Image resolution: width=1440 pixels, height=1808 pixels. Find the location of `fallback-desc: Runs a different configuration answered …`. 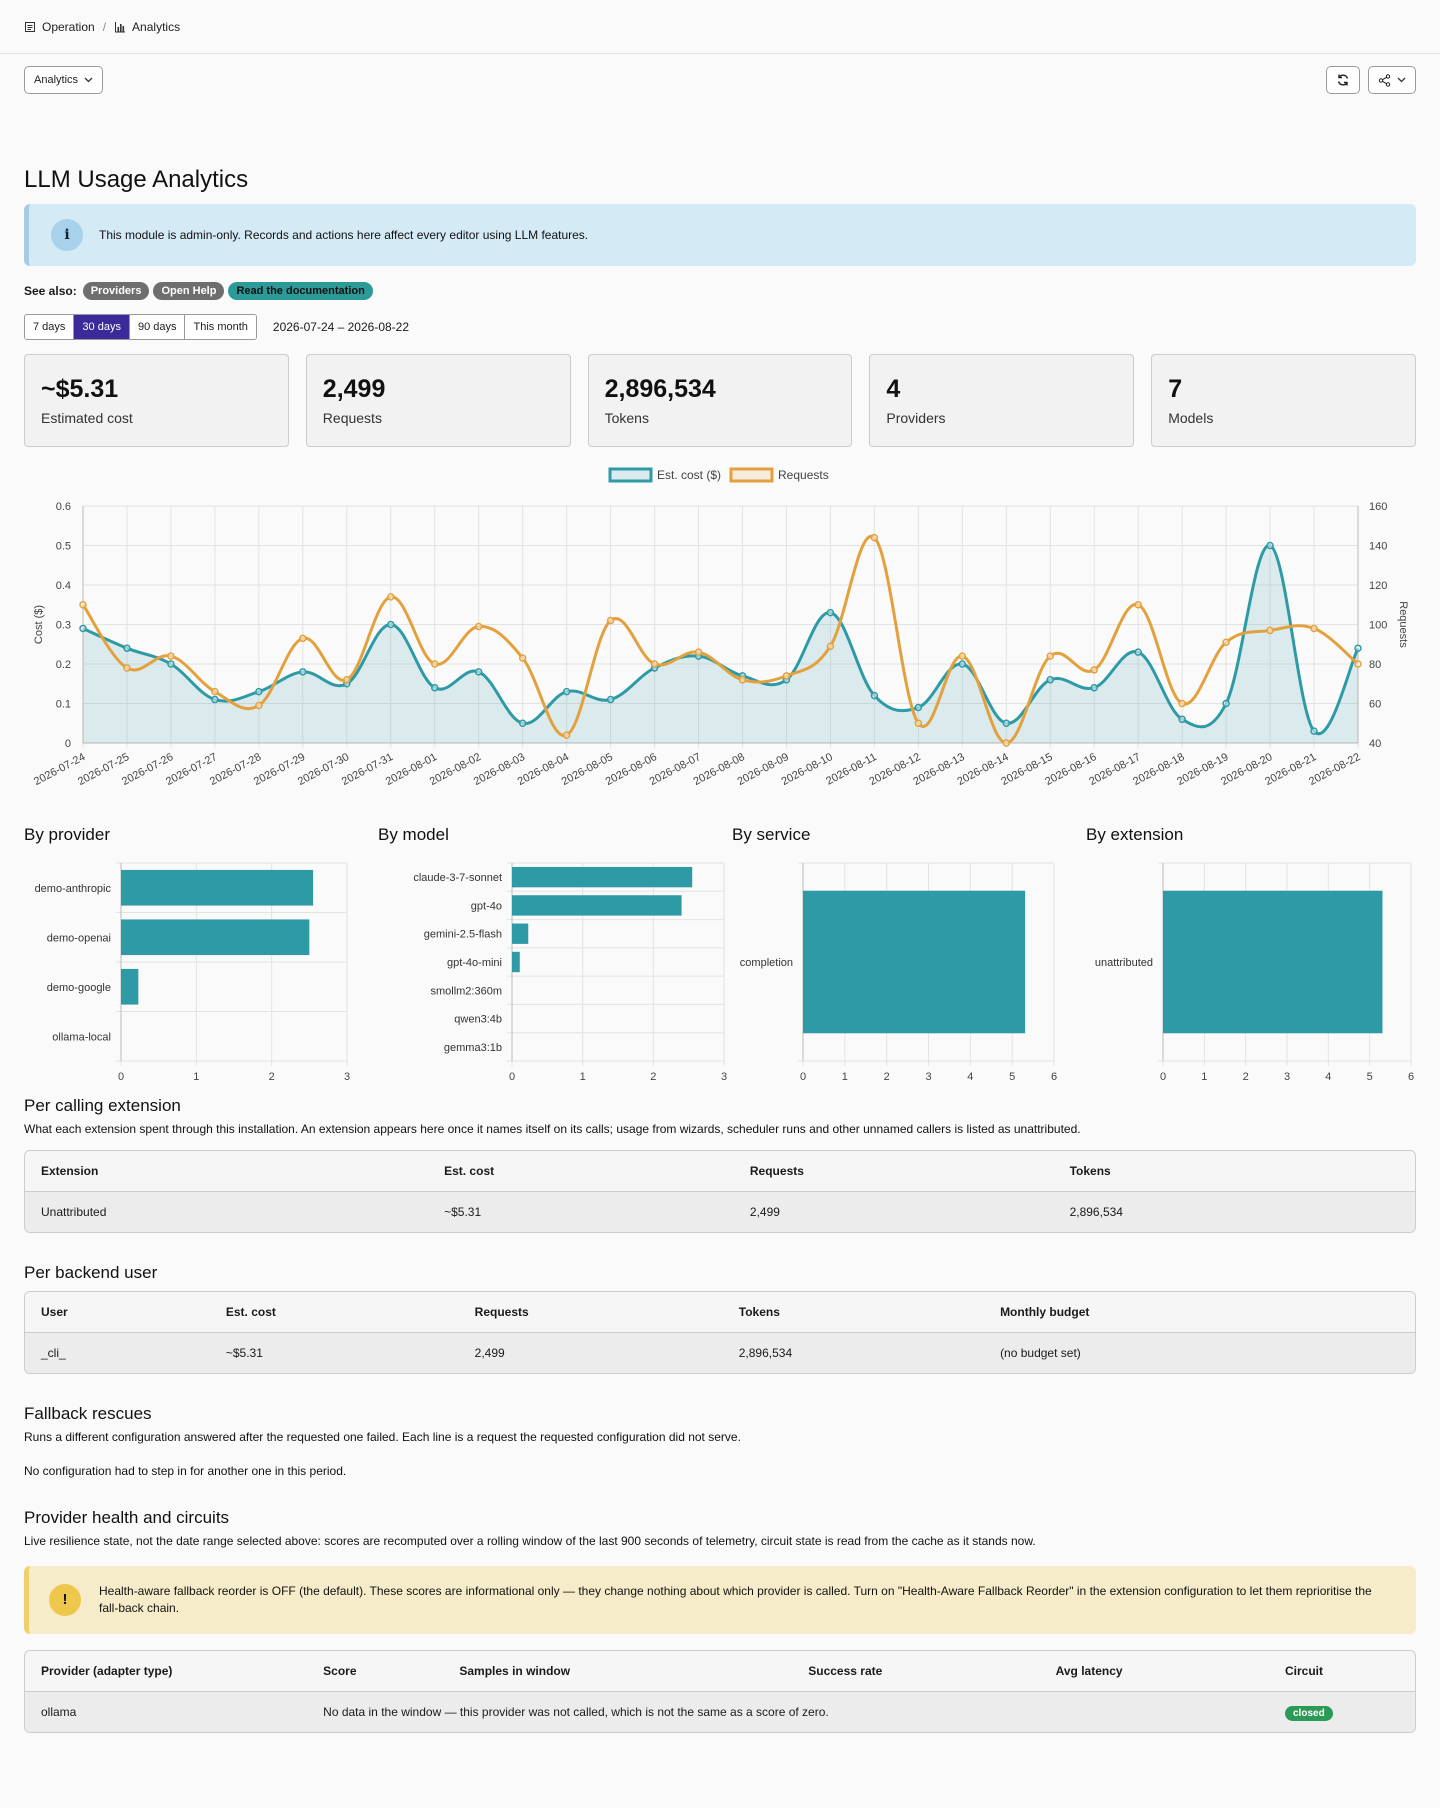

fallback-desc: Runs a different configuration answered … is located at coordinates (382, 1437).